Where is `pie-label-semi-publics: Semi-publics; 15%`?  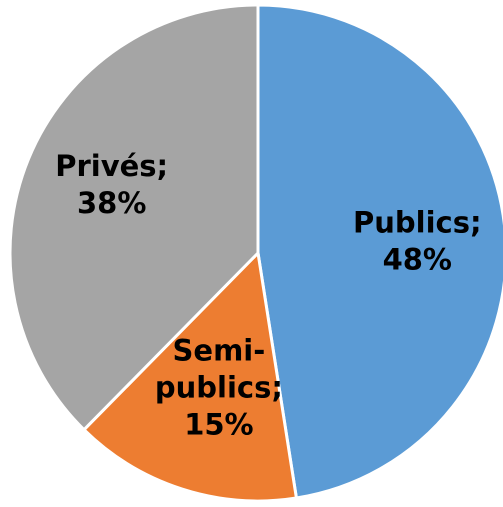
pie-label-semi-publics: Semi-publics; 15% is located at coordinates (219, 387).